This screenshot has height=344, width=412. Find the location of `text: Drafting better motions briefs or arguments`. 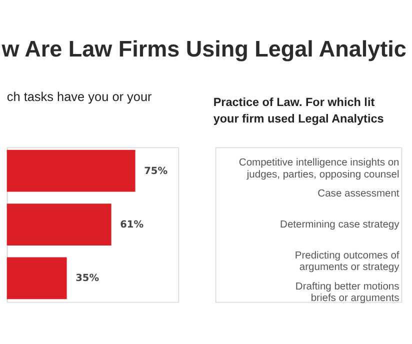

text: Drafting better motions briefs or arguments is located at coordinates (347, 292).